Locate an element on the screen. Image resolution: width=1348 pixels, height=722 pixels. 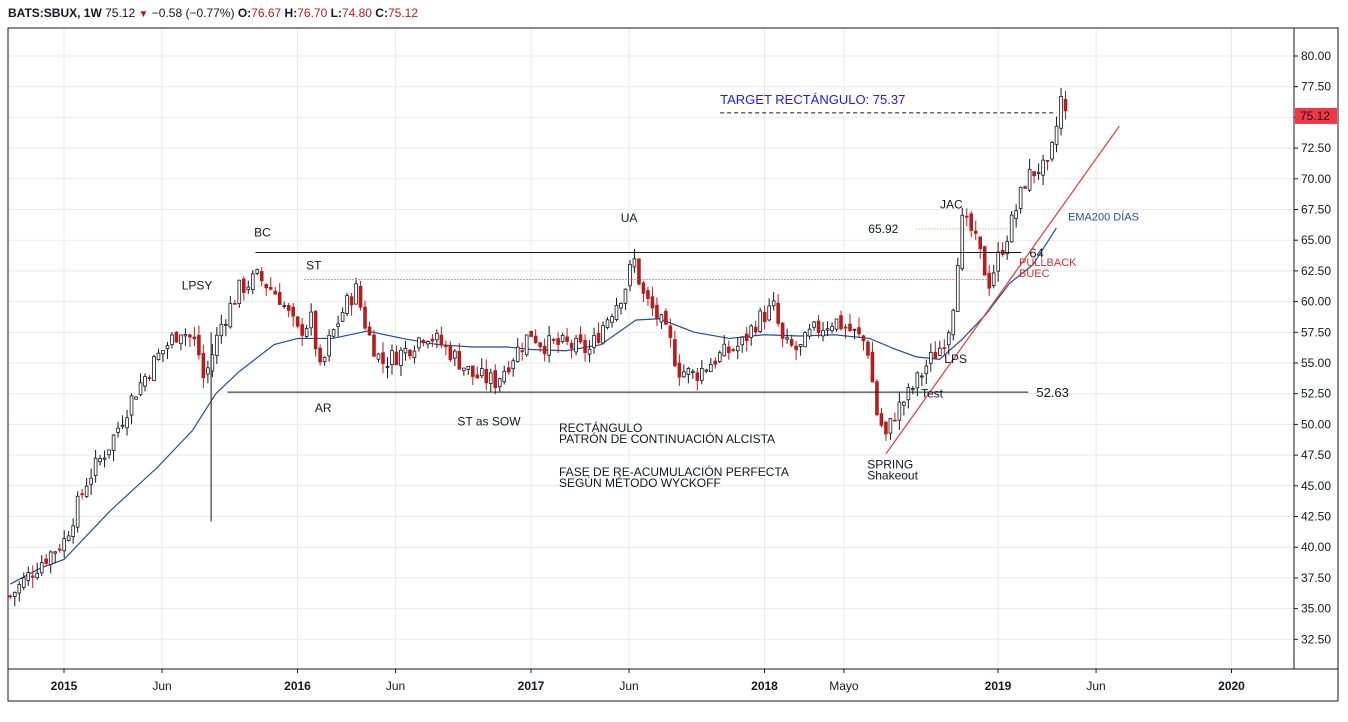
time-axis: 2015 Jun 2016 Jun 2017 Jun 2018 Mayo 2019 Jun 2020 is located at coordinates (648, 681).